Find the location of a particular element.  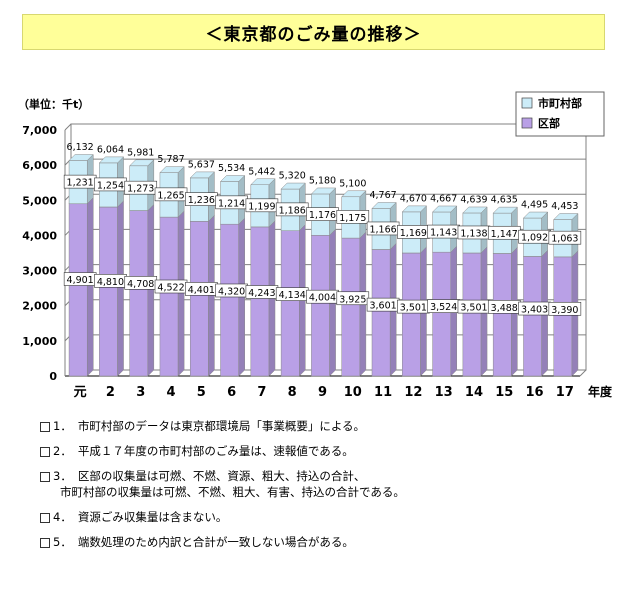

x-tick-label: 14 is located at coordinates (474, 392).